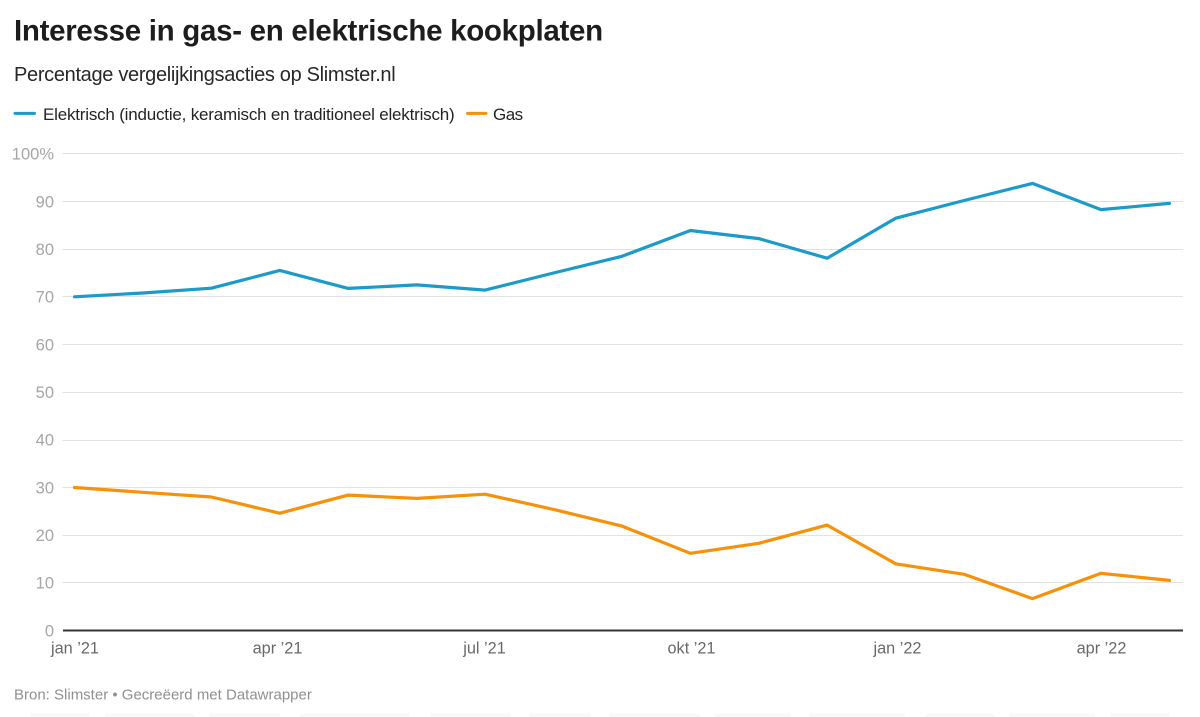 The width and height of the screenshot is (1200, 717). Describe the element at coordinates (508, 114) in the screenshot. I see `svg-text: Gas` at that location.